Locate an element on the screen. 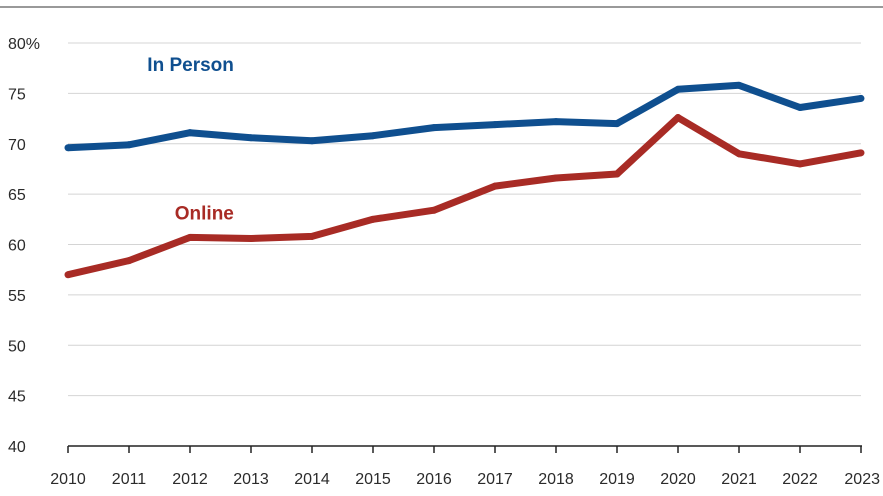  x-tick-label-2022: 2022 is located at coordinates (800, 479).